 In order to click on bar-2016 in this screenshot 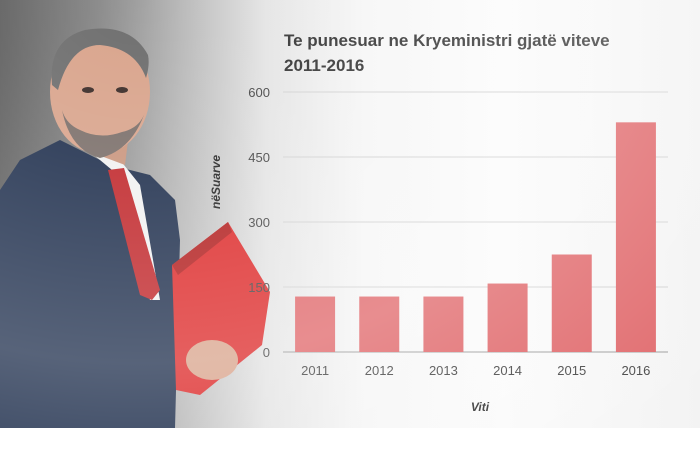, I will do `click(635, 237)`.